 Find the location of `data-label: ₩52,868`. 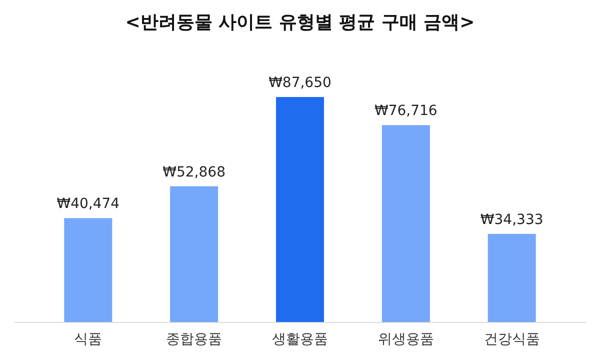

data-label: ₩52,868 is located at coordinates (194, 172).